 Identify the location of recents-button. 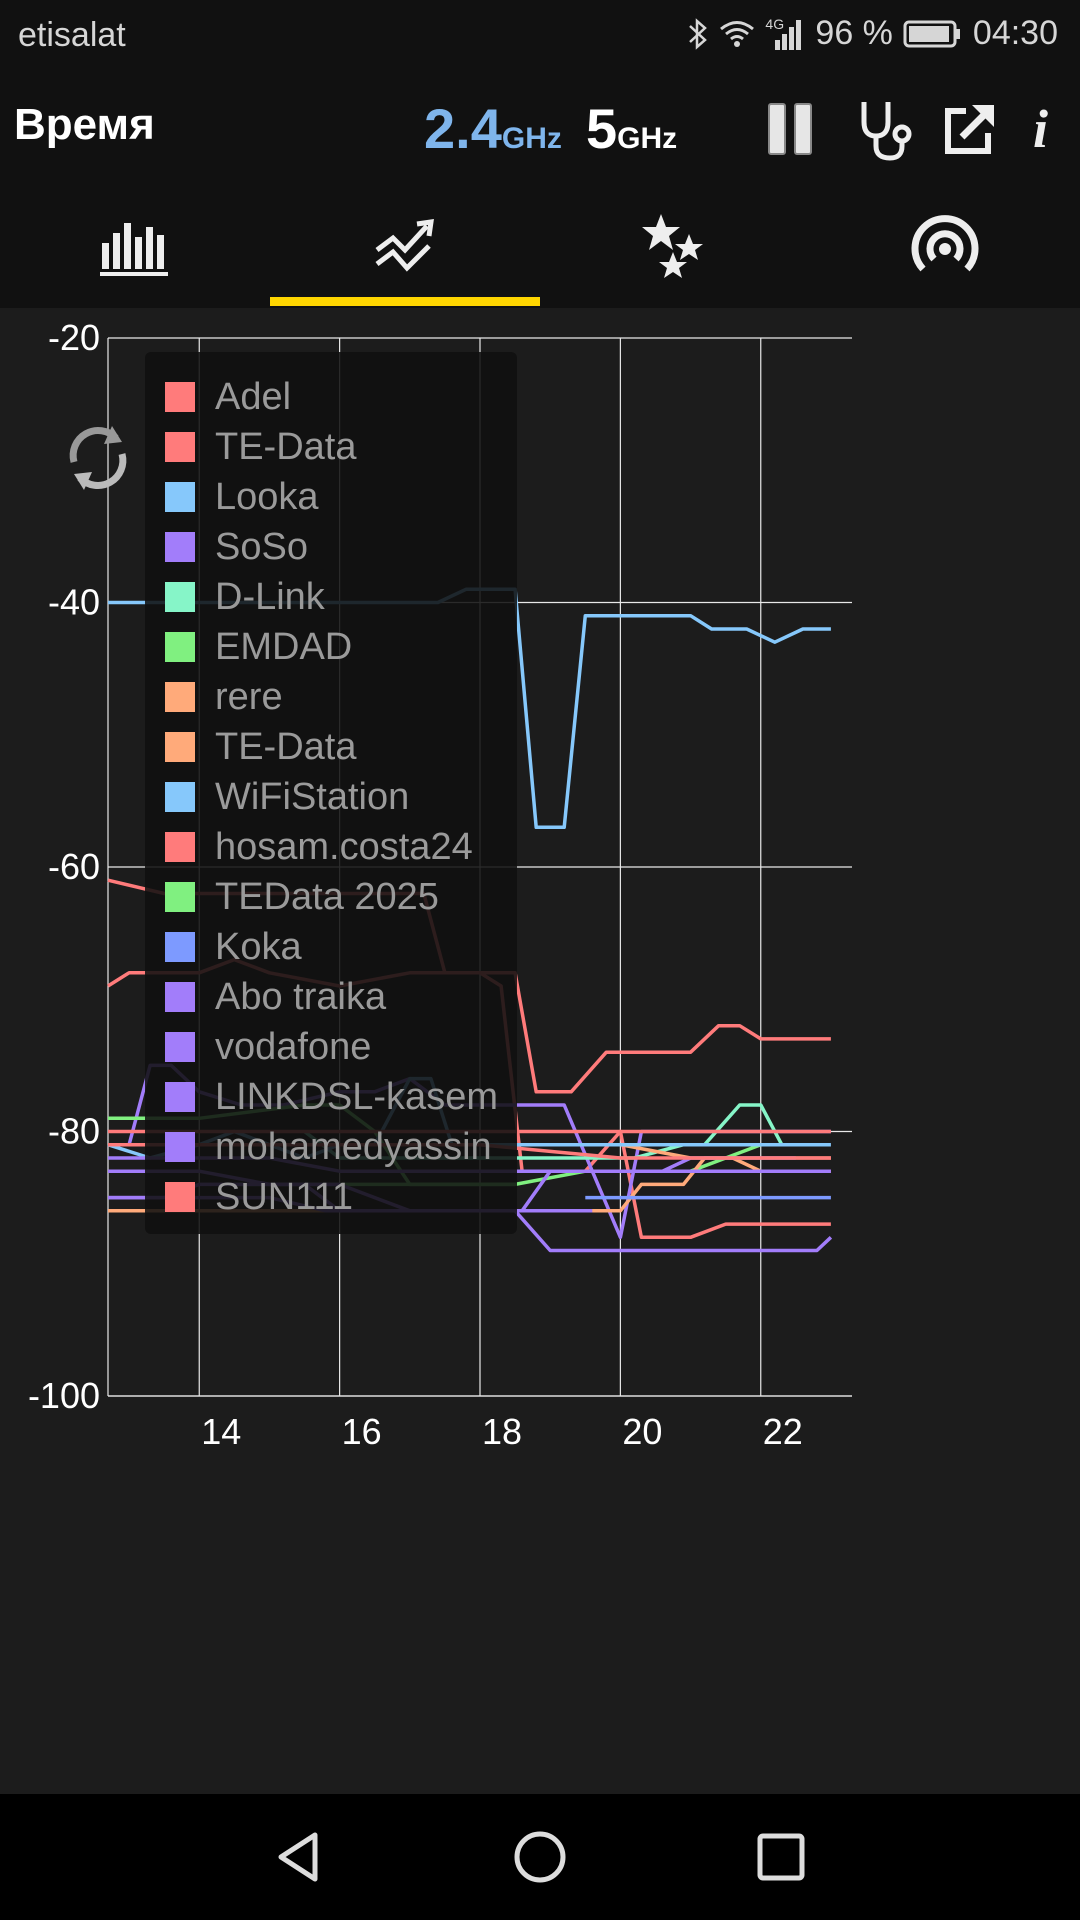
(781, 1857).